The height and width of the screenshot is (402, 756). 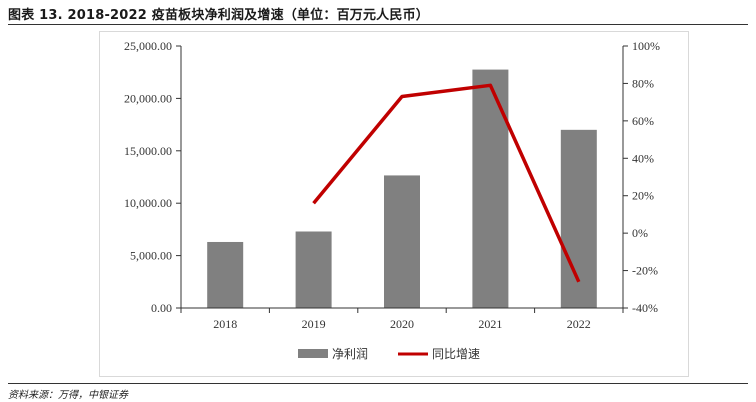 What do you see at coordinates (643, 83) in the screenshot?
I see `right-tick-label: 80%` at bounding box center [643, 83].